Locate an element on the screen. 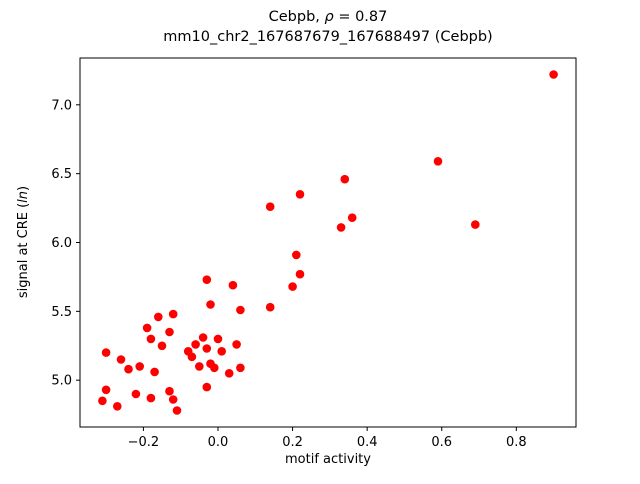 Image resolution: width=640 pixels, height=484 pixels. x-tick-label: 0.2 is located at coordinates (292, 442).